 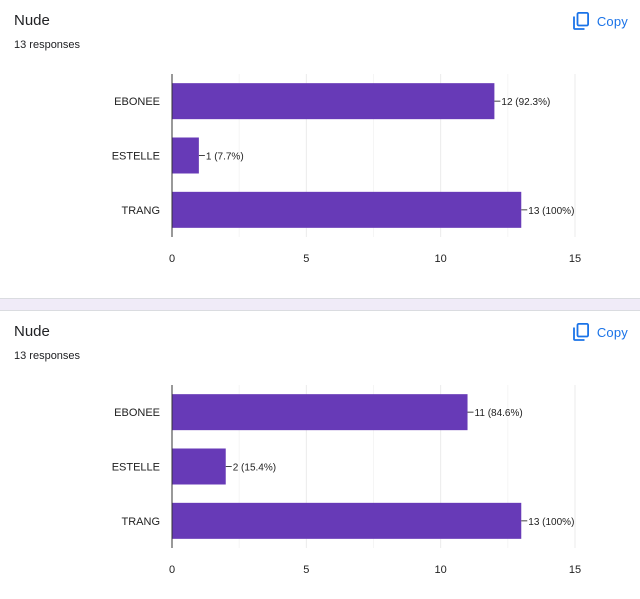 What do you see at coordinates (254, 468) in the screenshot?
I see `data-label: 2 (15.4%)` at bounding box center [254, 468].